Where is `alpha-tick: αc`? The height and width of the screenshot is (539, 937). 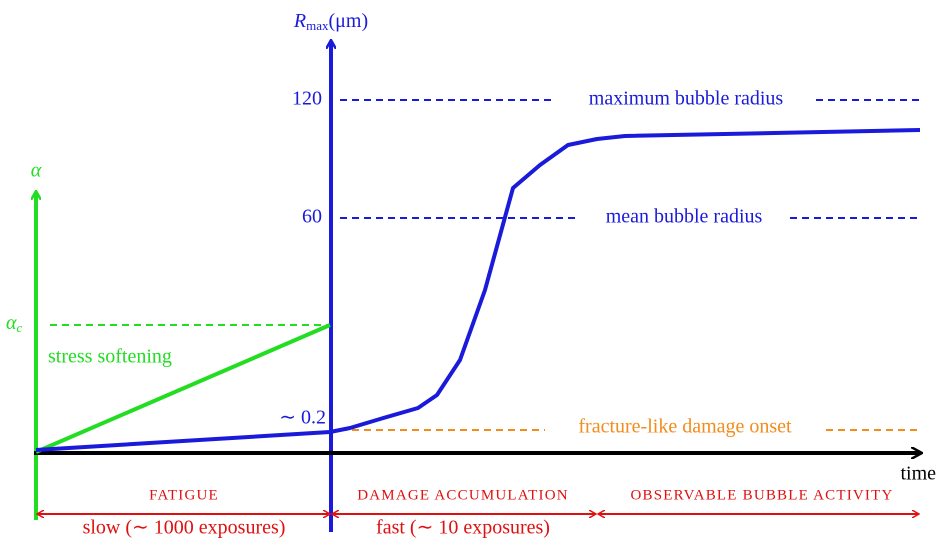
alpha-tick: αc is located at coordinates (14, 323).